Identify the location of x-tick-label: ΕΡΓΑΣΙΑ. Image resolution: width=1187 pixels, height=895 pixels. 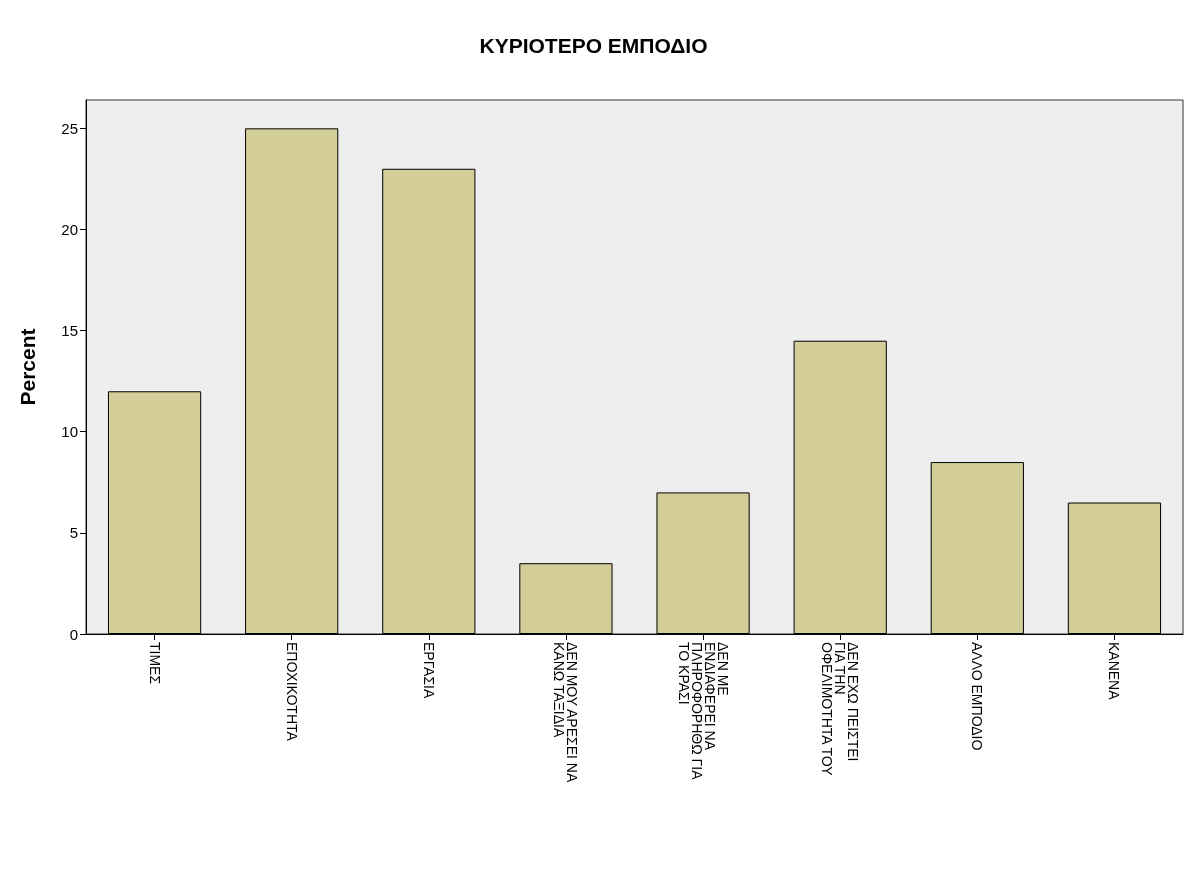
(428, 670).